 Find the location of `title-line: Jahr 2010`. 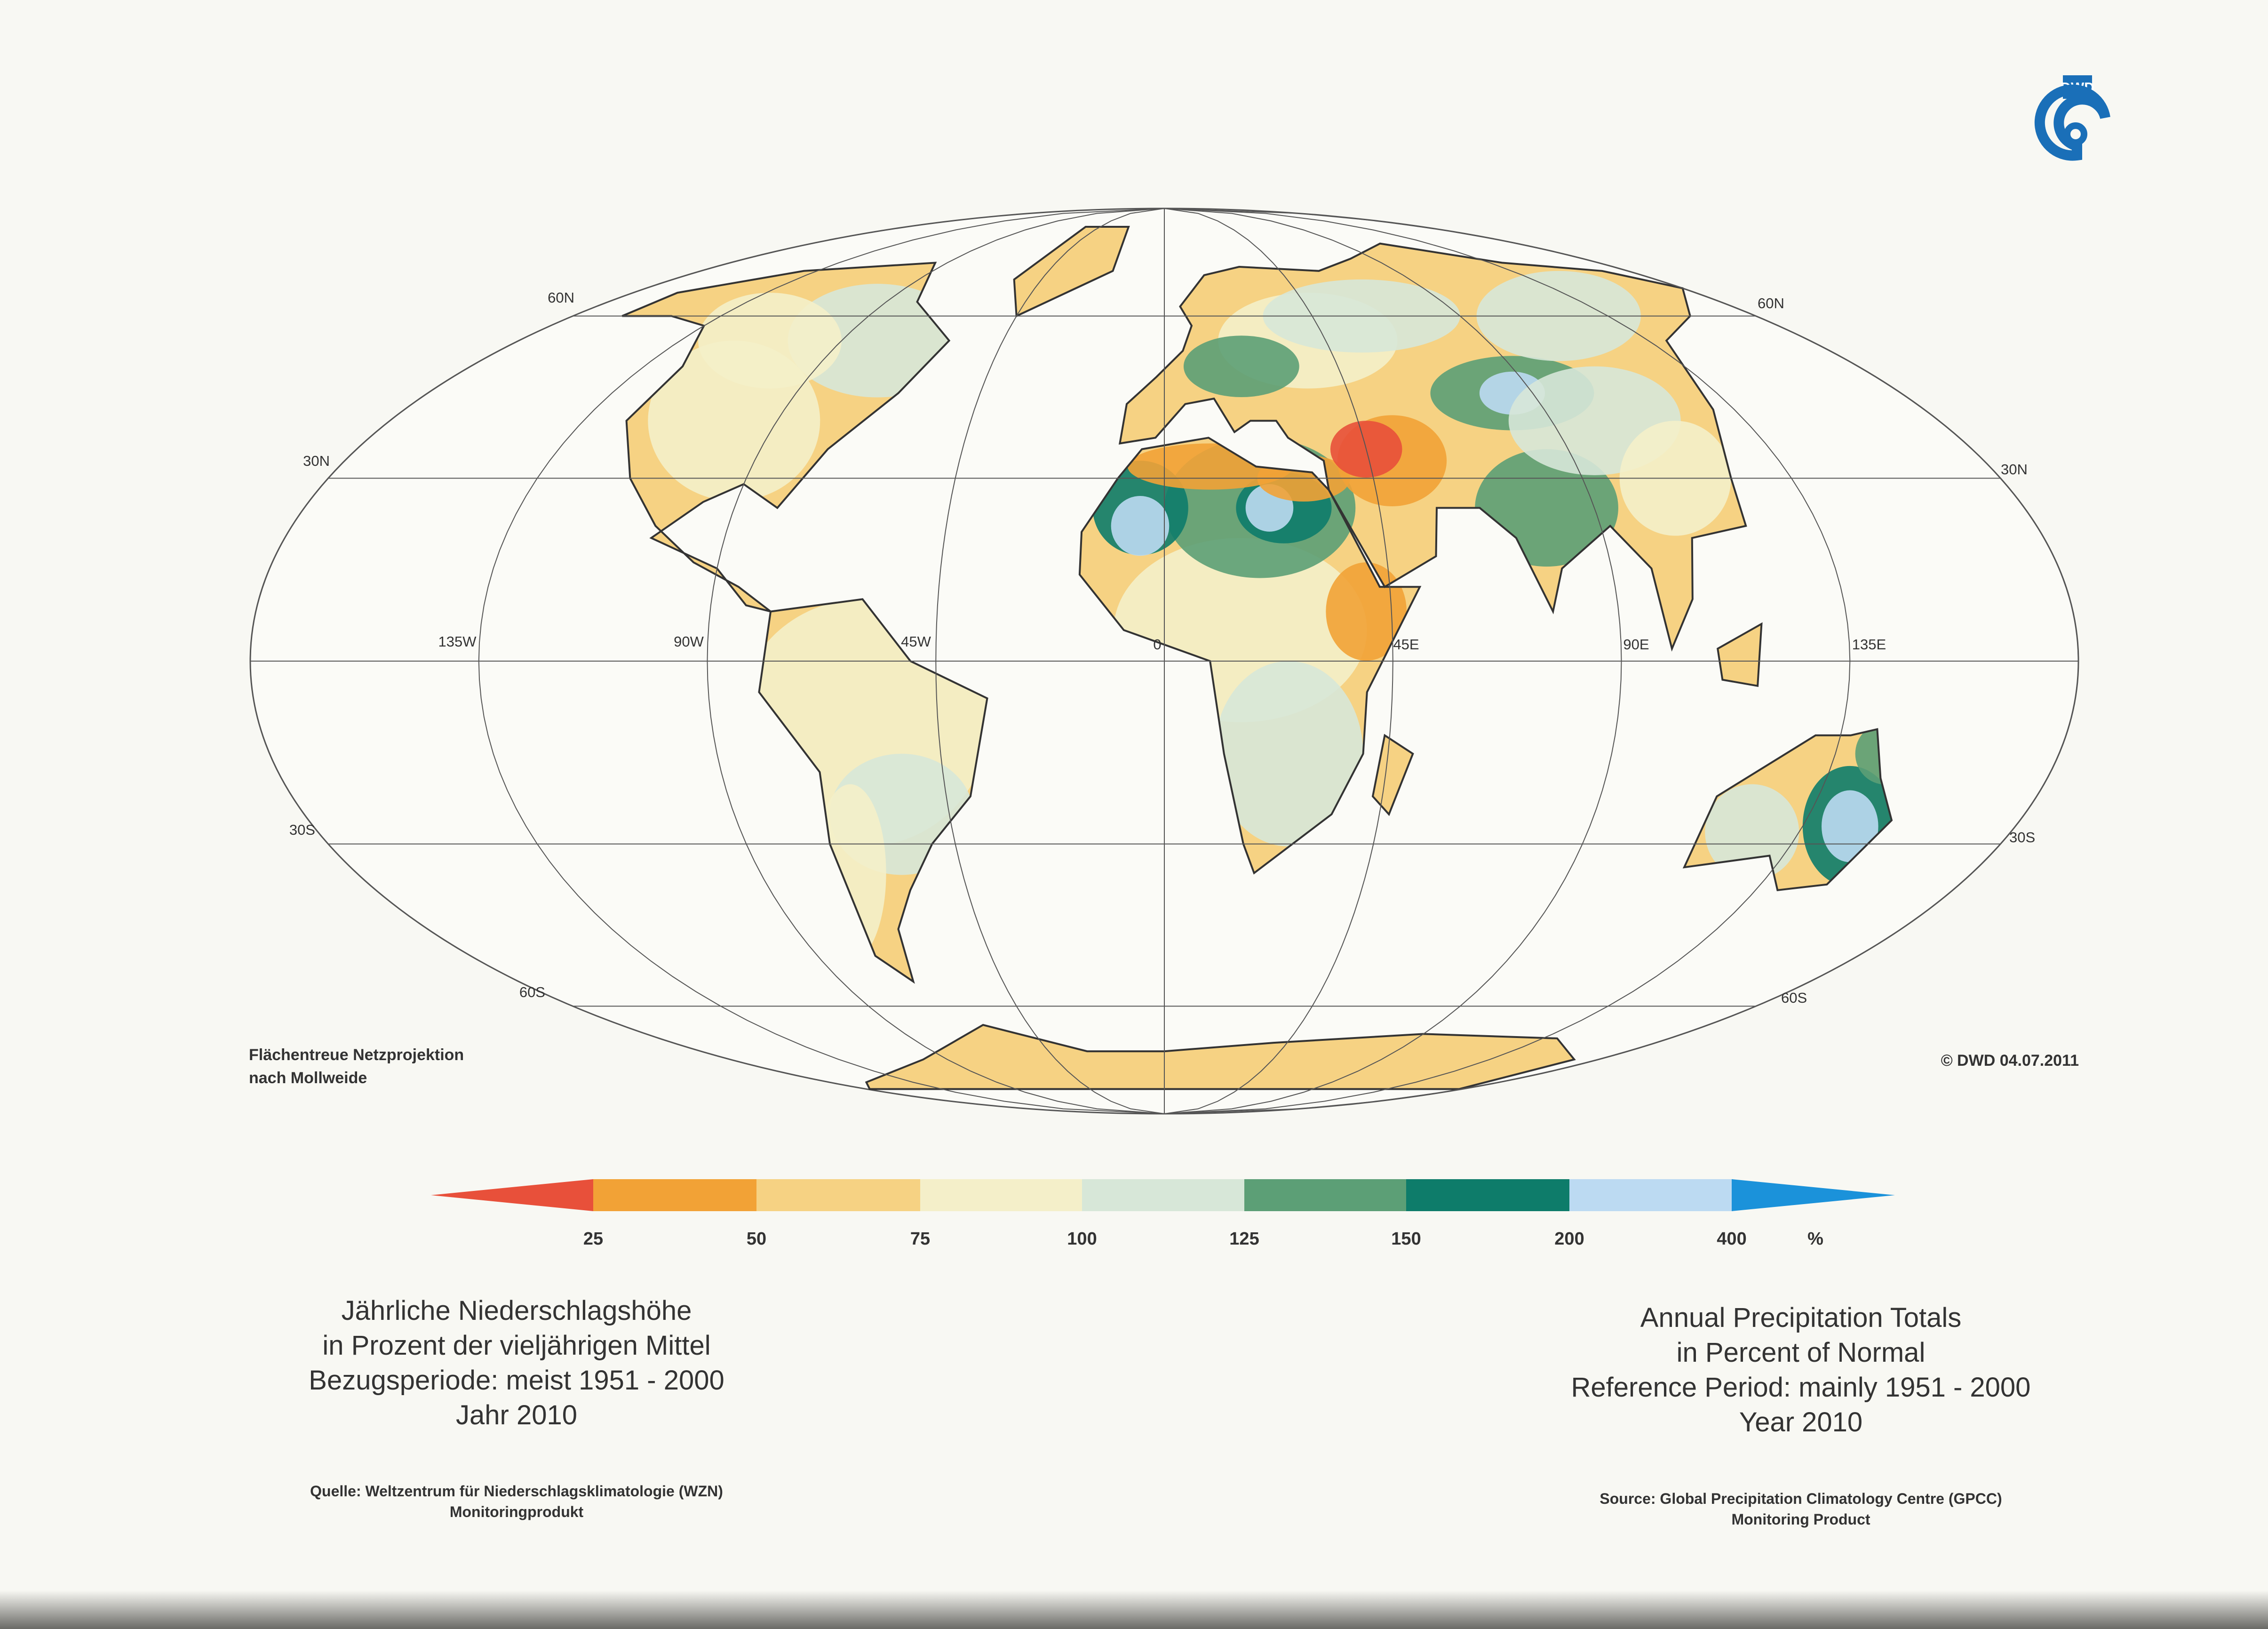

title-line: Jahr 2010 is located at coordinates (516, 1415).